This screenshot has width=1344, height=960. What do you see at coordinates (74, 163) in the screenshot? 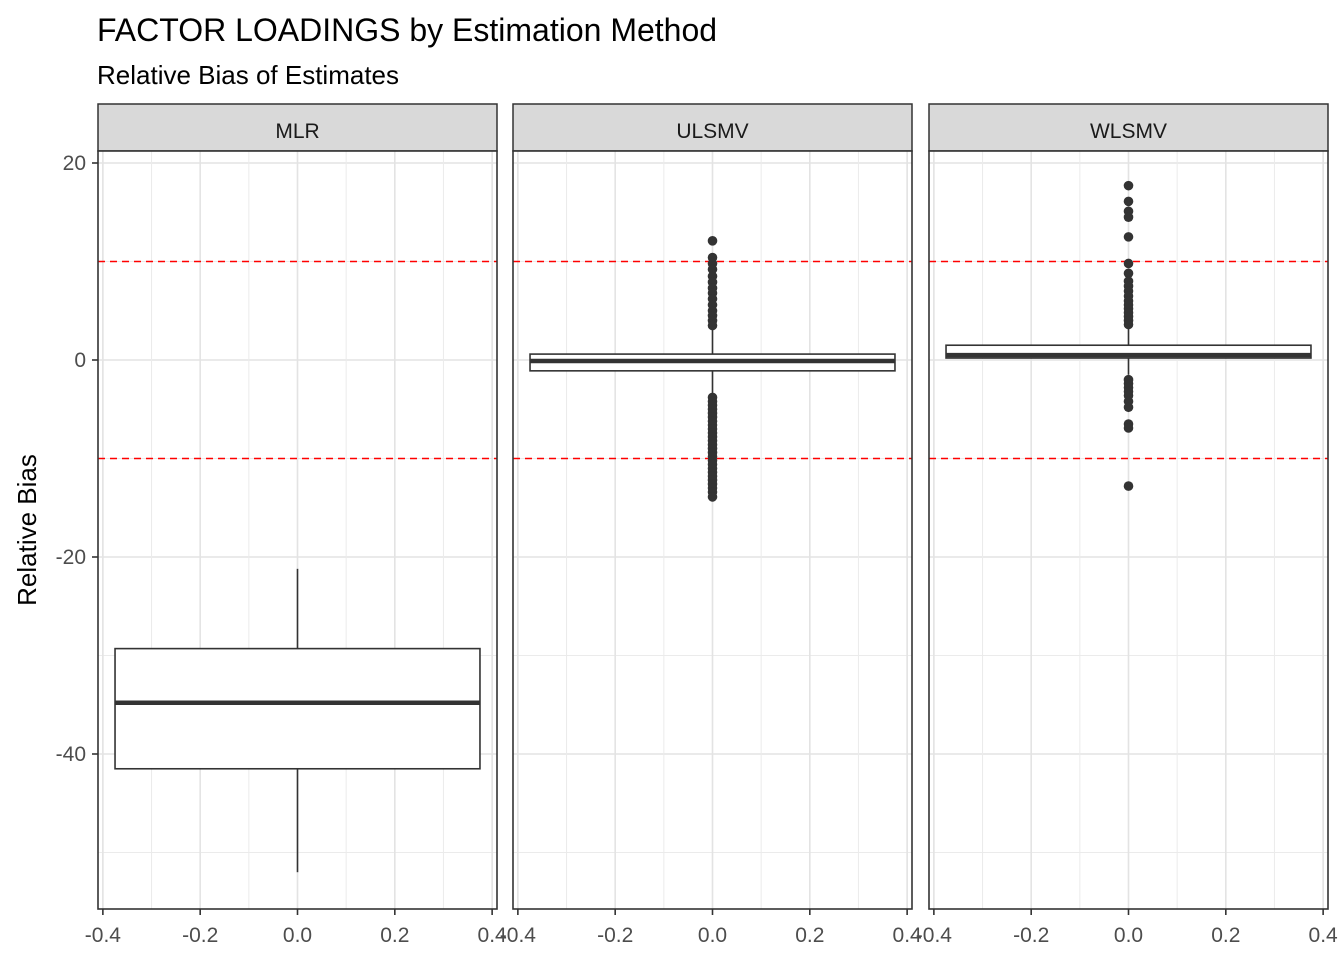
I see `y-tick-label: 20` at bounding box center [74, 163].